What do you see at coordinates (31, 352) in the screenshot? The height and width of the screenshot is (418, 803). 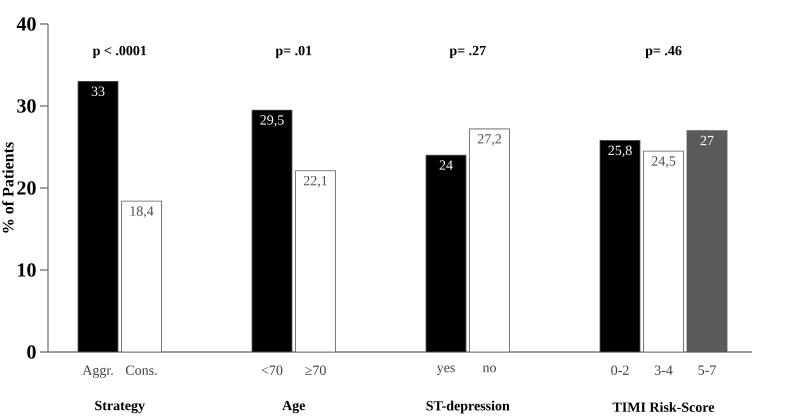 I see `y-tick-label: 0` at bounding box center [31, 352].